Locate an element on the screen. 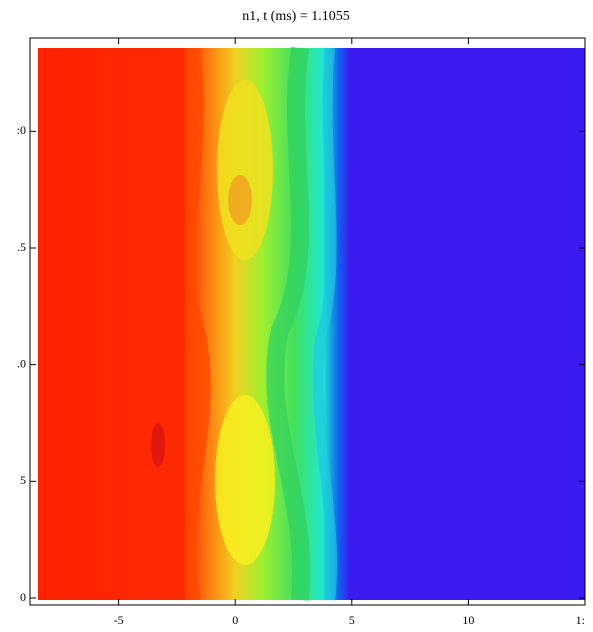  y-tick-label: :0 is located at coordinates (21, 130).